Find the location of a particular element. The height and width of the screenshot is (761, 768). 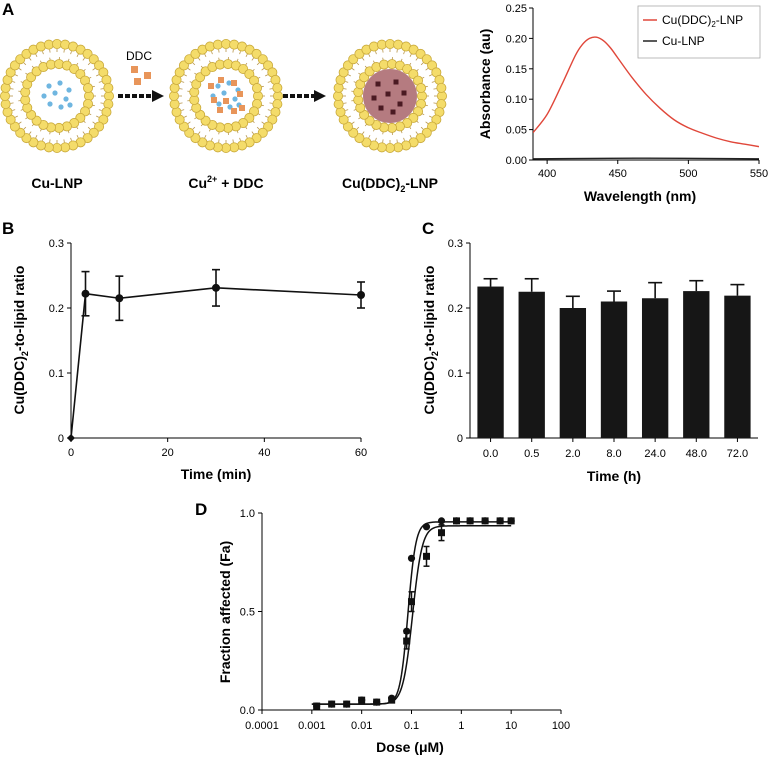

x-tick-label: 550 is located at coordinates (759, 174).